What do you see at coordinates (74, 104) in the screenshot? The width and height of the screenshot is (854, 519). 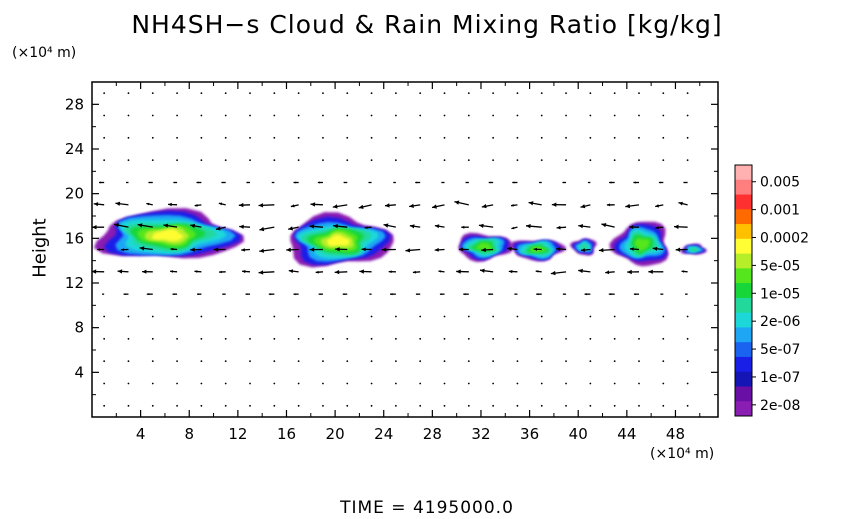 I see `y-tick-label: 28` at bounding box center [74, 104].